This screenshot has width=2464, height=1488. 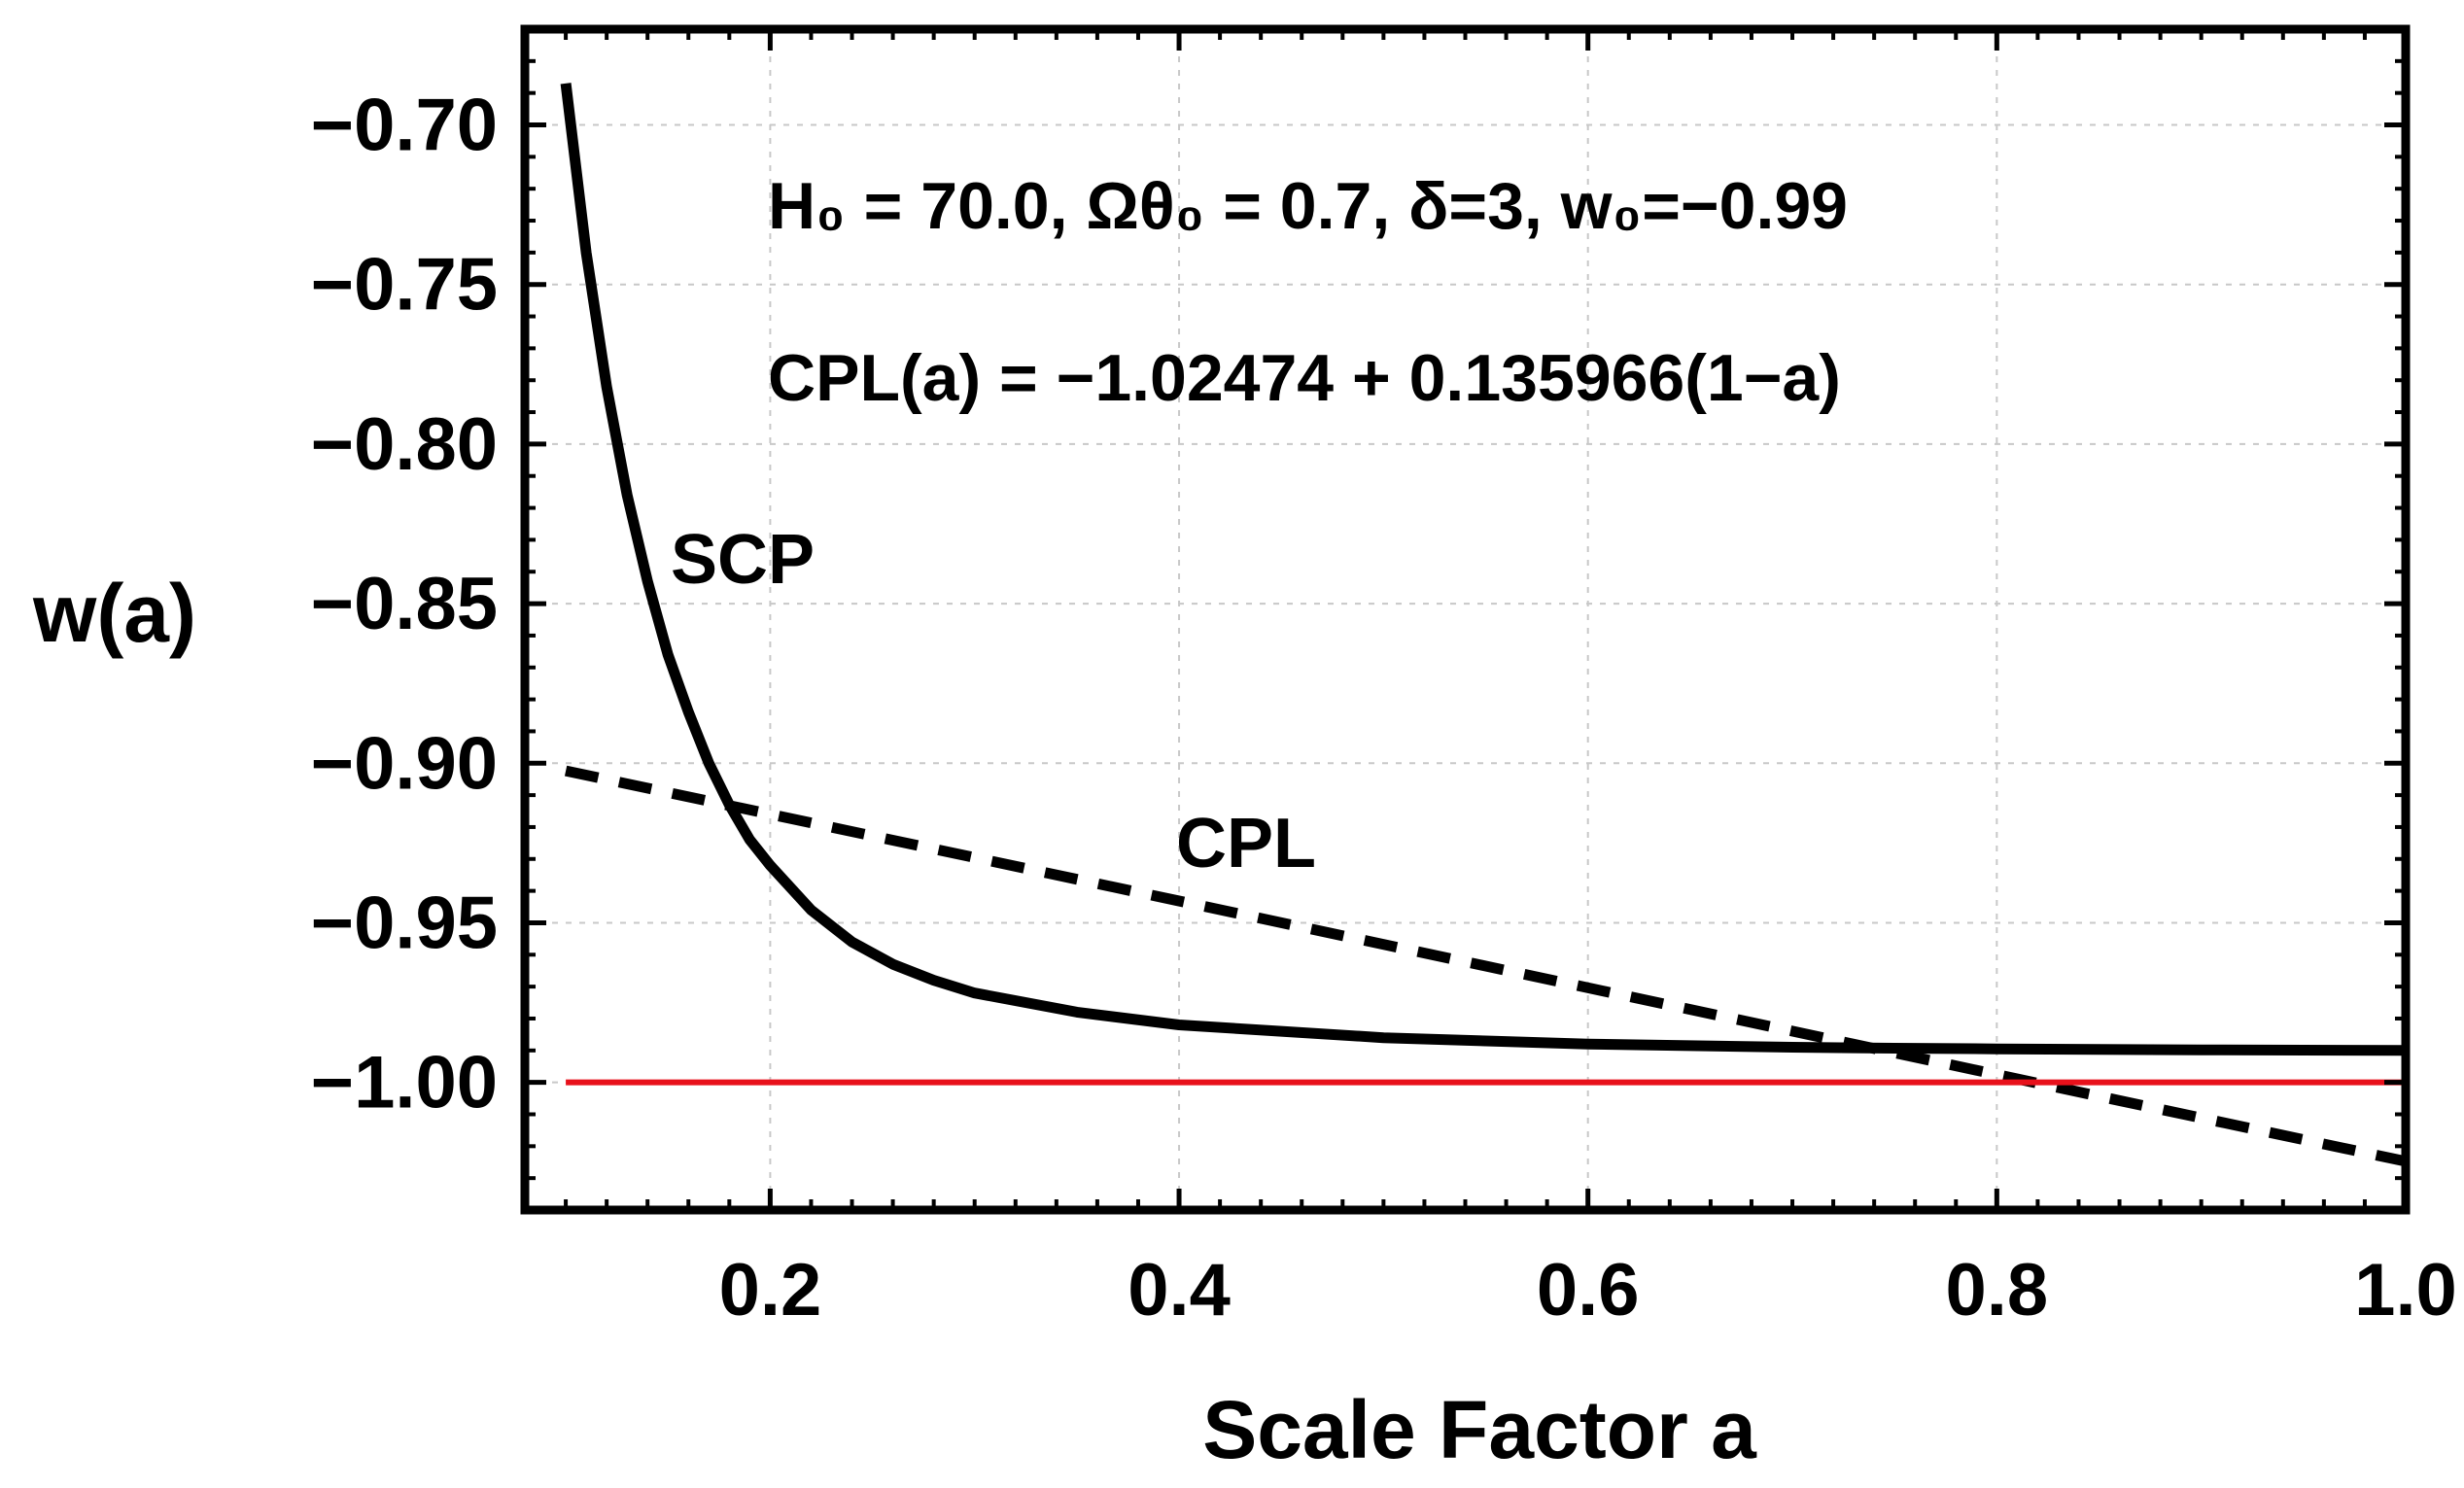 I want to click on x-tick-label: 0.4, so click(x=1179, y=1290).